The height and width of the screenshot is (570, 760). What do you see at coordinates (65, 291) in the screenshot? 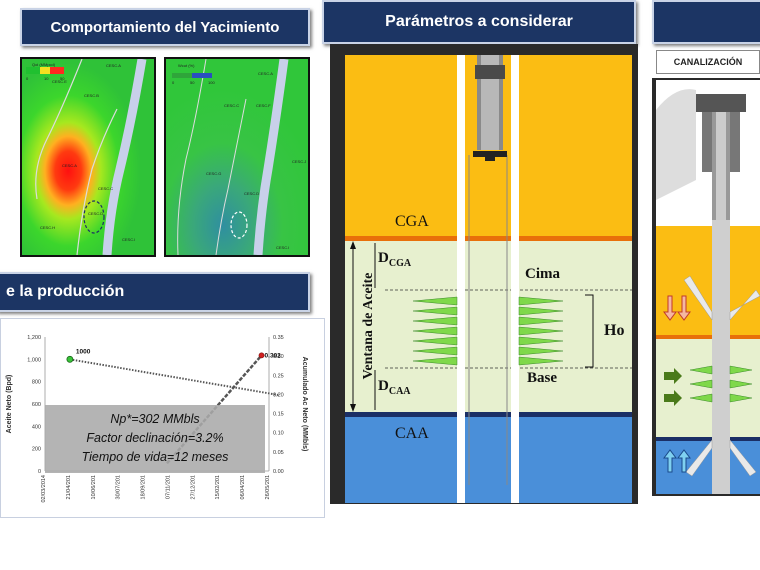
I see `production-title: e la producción` at bounding box center [65, 291].